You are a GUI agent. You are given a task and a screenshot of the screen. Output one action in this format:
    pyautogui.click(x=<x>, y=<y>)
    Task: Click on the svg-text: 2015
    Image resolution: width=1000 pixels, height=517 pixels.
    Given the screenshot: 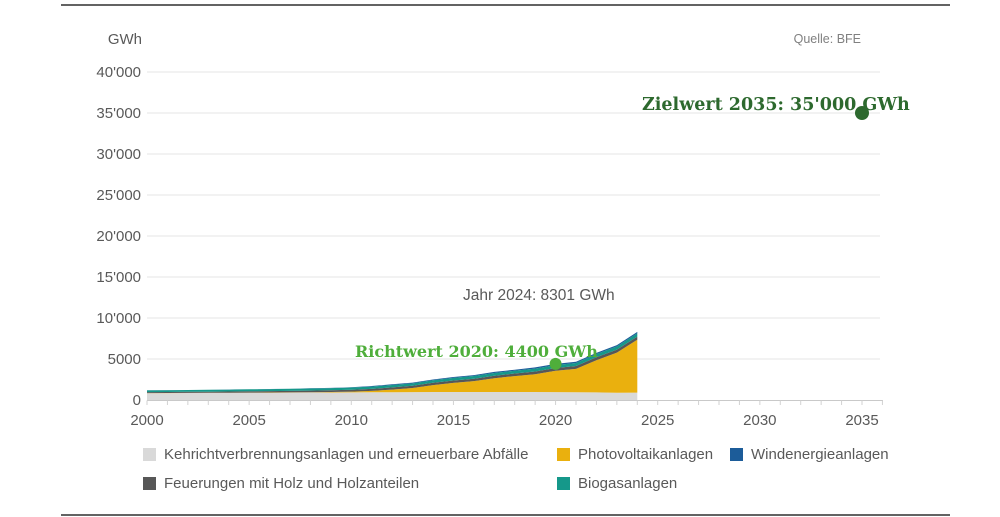 What is the action you would take?
    pyautogui.click(x=453, y=420)
    